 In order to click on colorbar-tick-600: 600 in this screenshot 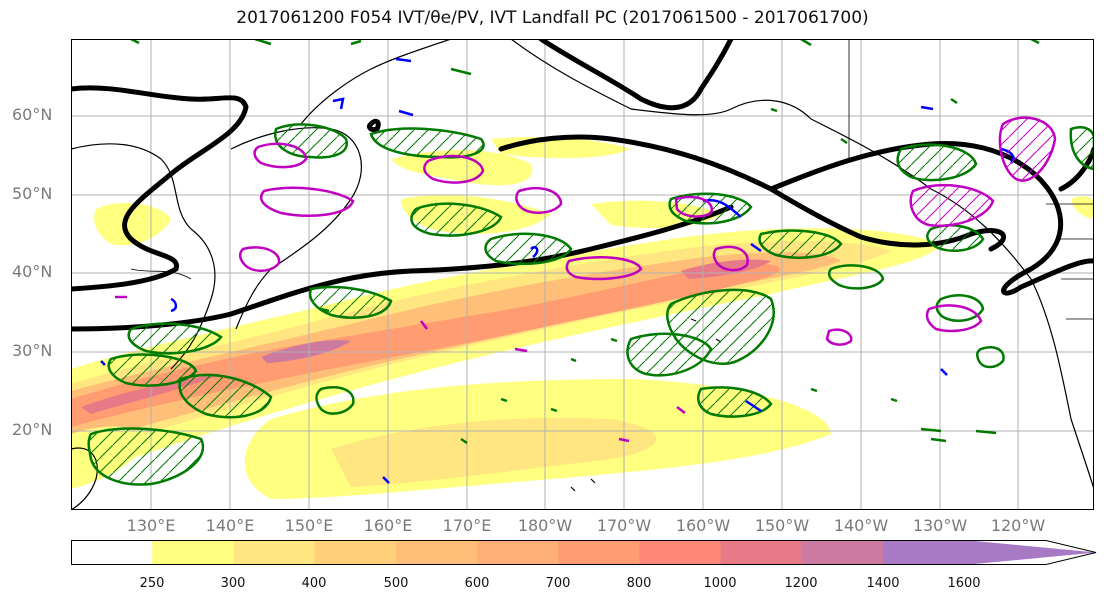, I will do `click(477, 583)`.